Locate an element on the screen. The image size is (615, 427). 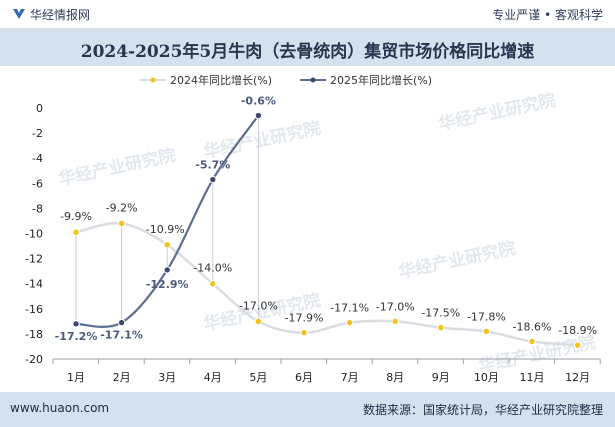
footer-source: 数据来源：国家统计局，华经产业研究院整理 is located at coordinates (482, 410).